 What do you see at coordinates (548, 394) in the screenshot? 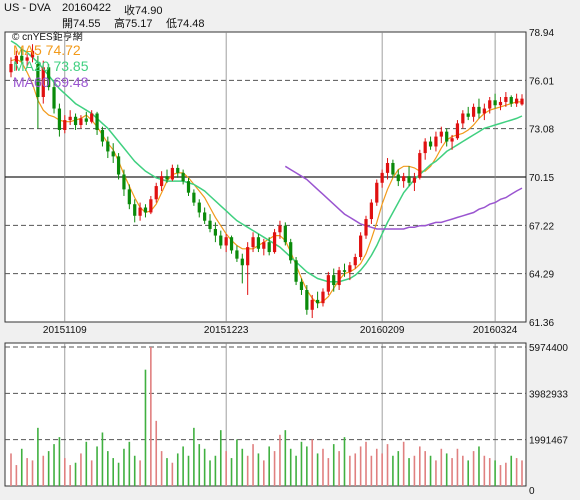
I see `volume-tick-label: 3982933` at bounding box center [548, 394].